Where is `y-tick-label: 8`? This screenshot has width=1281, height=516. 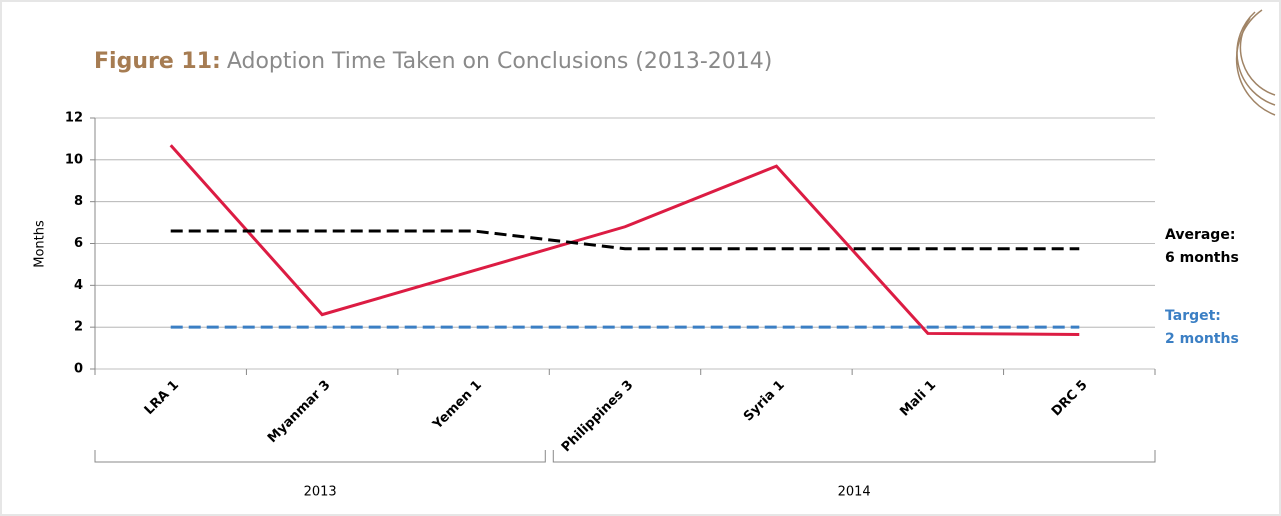
y-tick-label: 8 is located at coordinates (78, 201).